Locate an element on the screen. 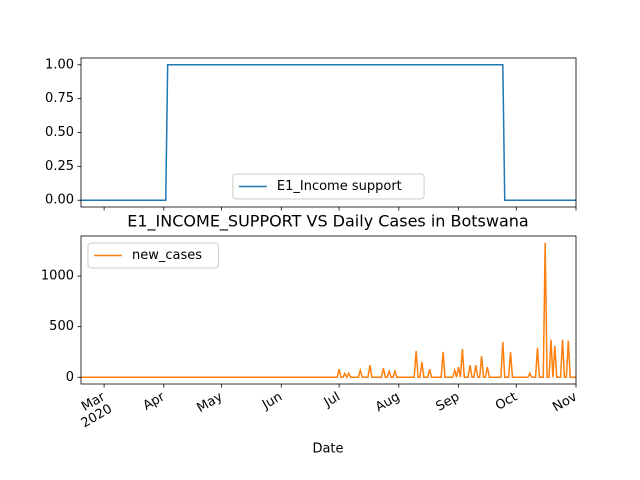 Image resolution: width=640 pixels, height=480 pixels. x-tick-label: Oct is located at coordinates (506, 402).